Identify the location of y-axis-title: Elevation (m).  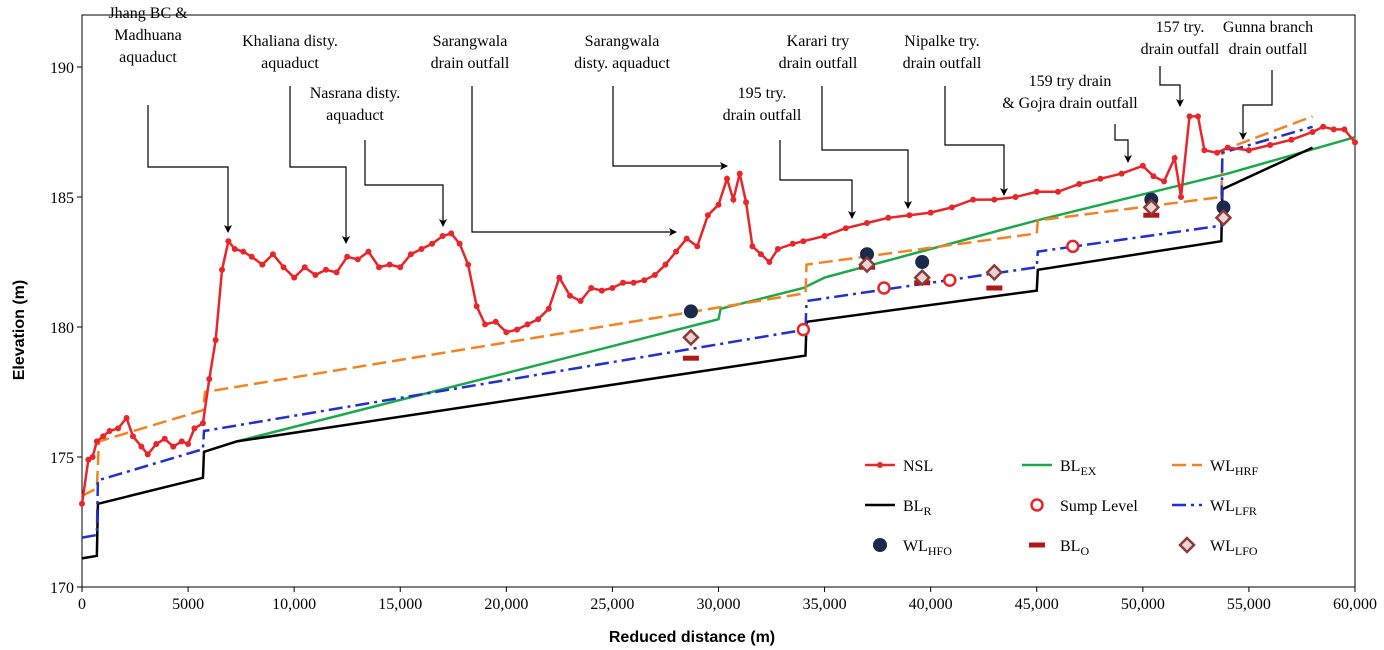
(19, 330).